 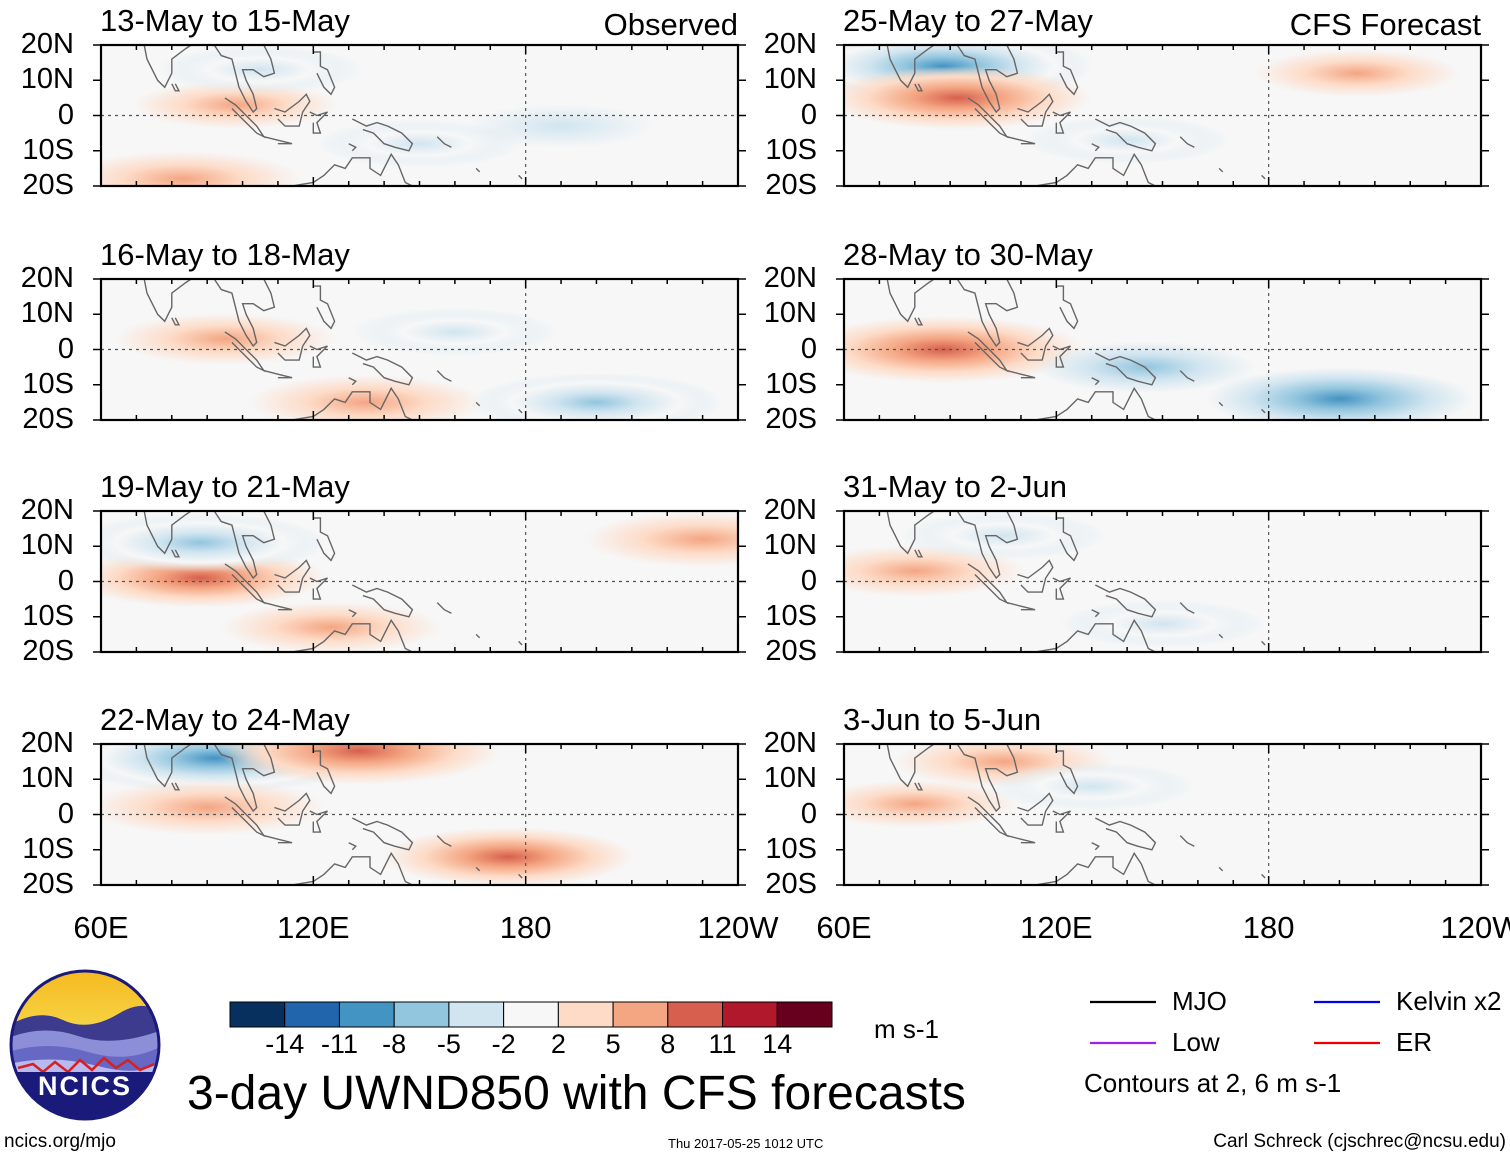 I want to click on footer-url: ncics.org/mjo, so click(x=60, y=1141).